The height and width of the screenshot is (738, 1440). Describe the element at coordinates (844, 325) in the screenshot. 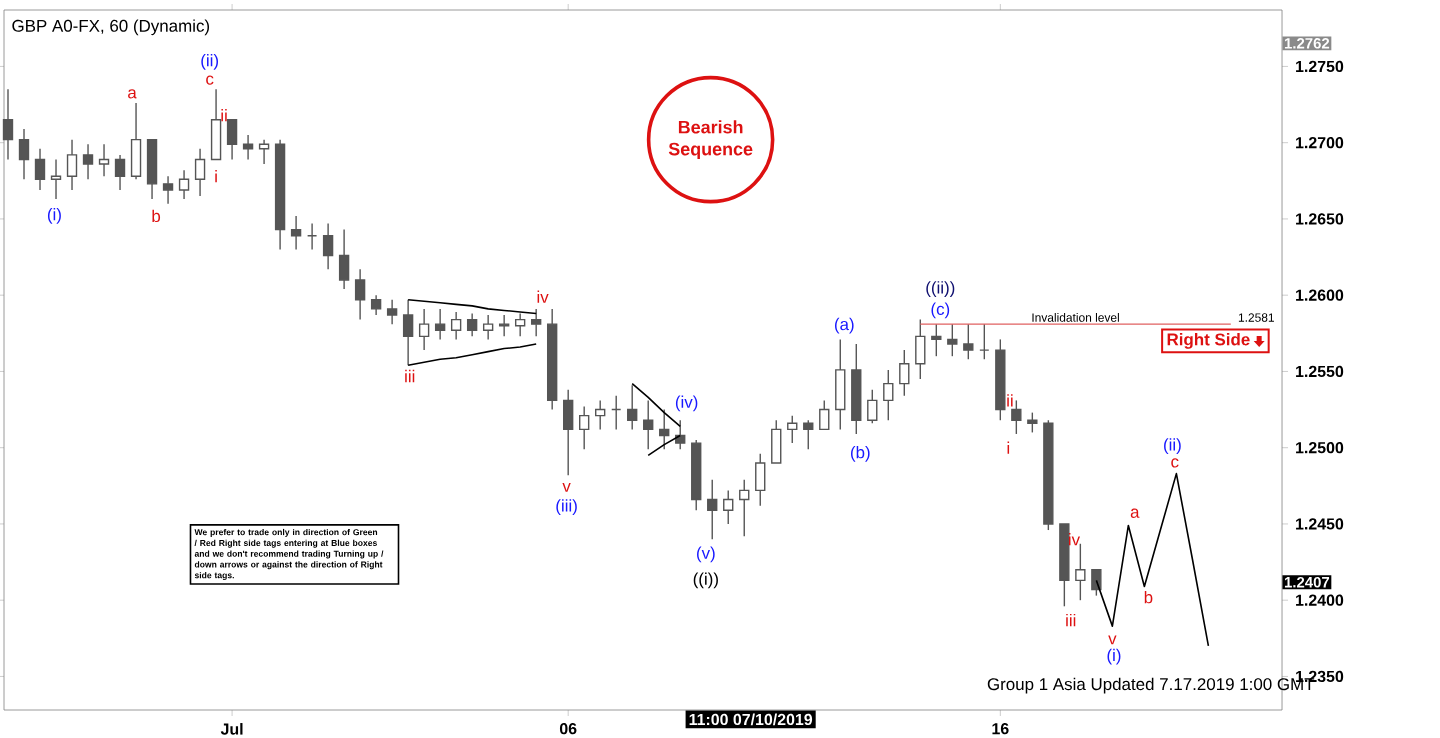

I see `annotation: (a)` at that location.